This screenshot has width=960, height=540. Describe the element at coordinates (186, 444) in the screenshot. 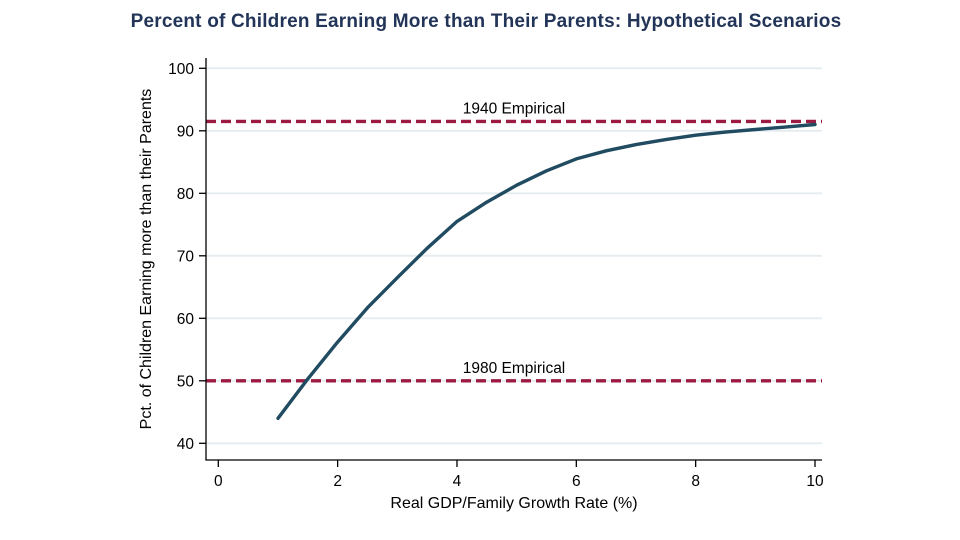

I see `y-tick-label: 40` at that location.